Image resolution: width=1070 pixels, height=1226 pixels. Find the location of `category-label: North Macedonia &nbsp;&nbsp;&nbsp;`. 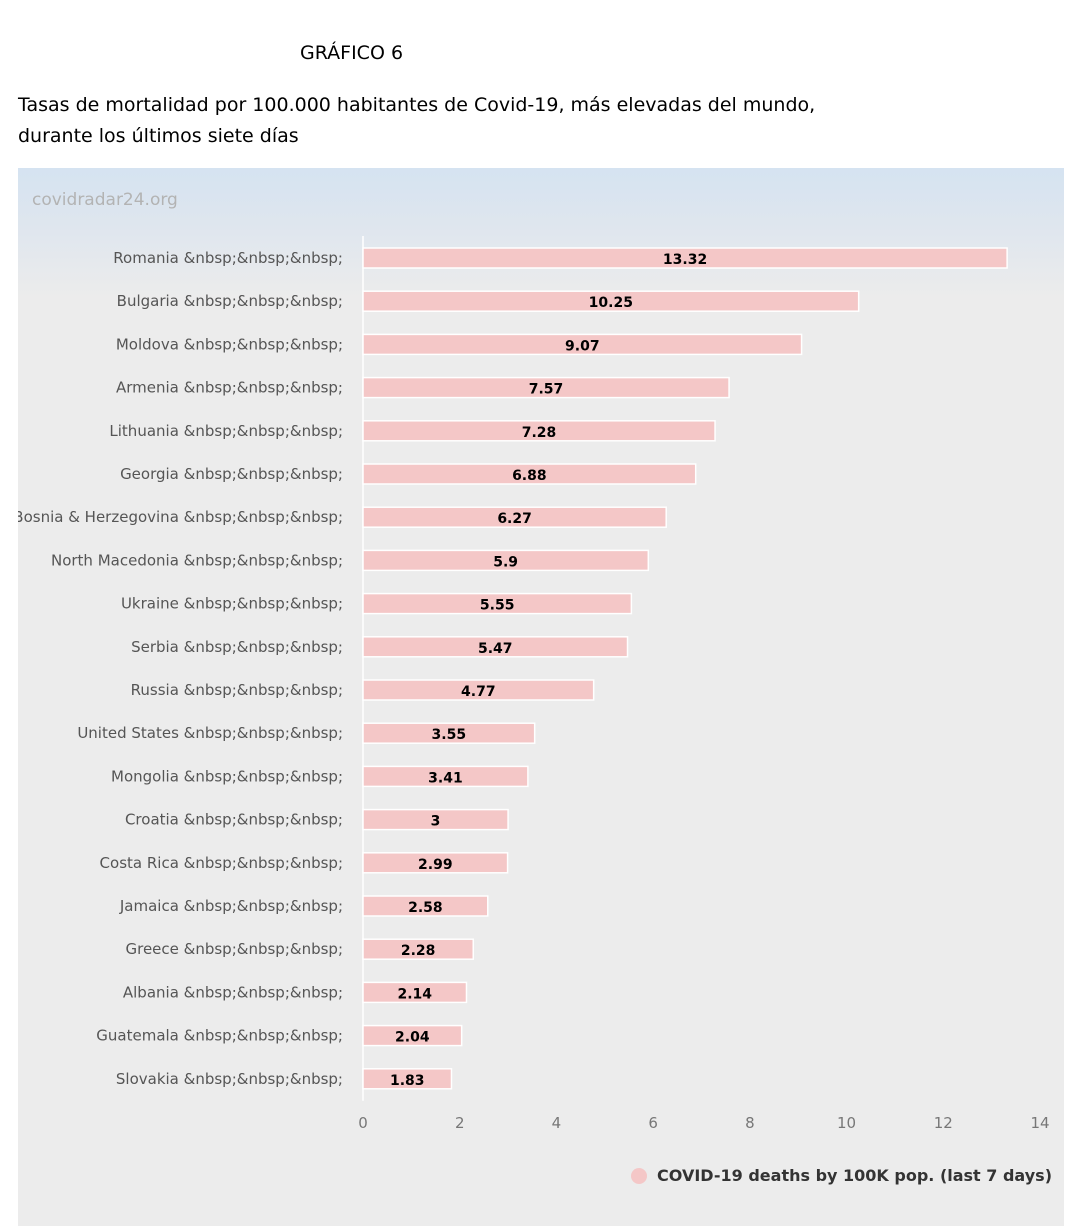

category-label: North Macedonia &nbsp;&nbsp;&nbsp; is located at coordinates (197, 560).